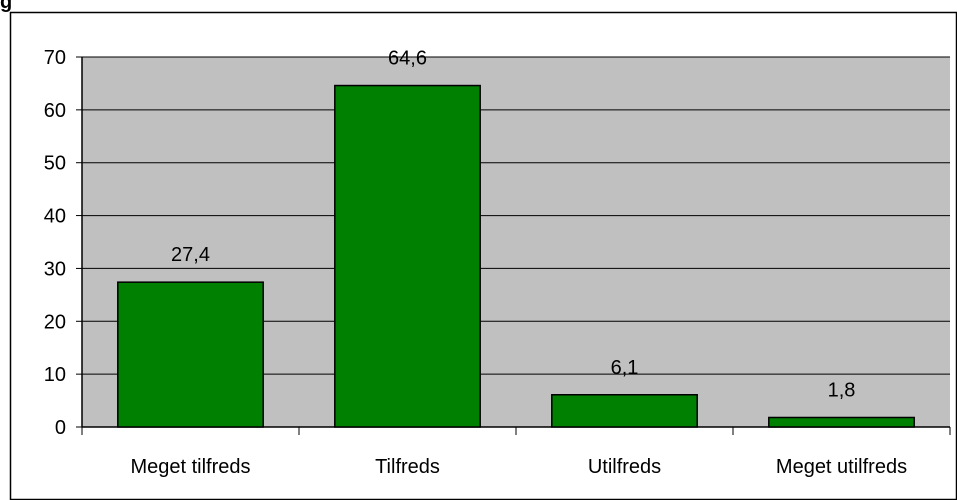 The image size is (957, 500). What do you see at coordinates (60, 428) in the screenshot?
I see `y-tick-label: 0` at bounding box center [60, 428].